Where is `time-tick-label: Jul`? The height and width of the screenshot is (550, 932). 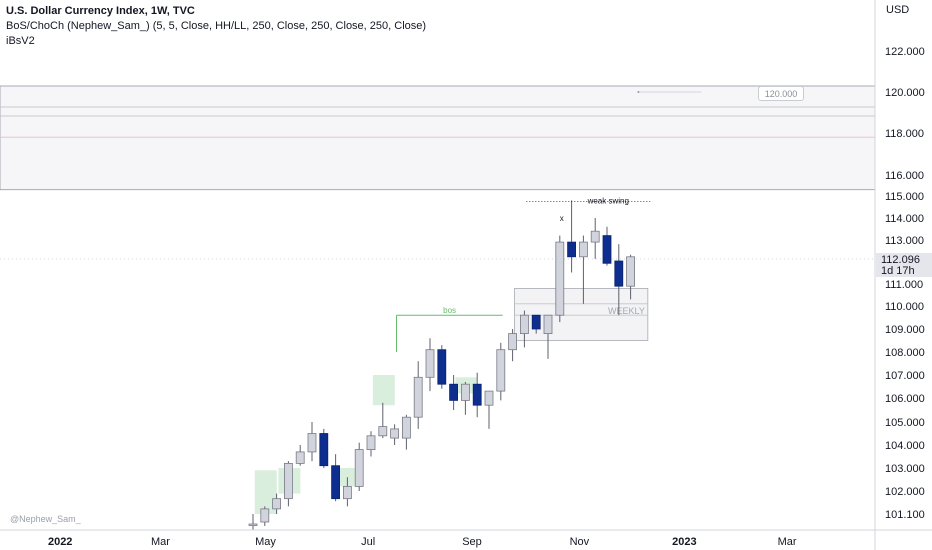
time-tick-label: Jul is located at coordinates (368, 542).